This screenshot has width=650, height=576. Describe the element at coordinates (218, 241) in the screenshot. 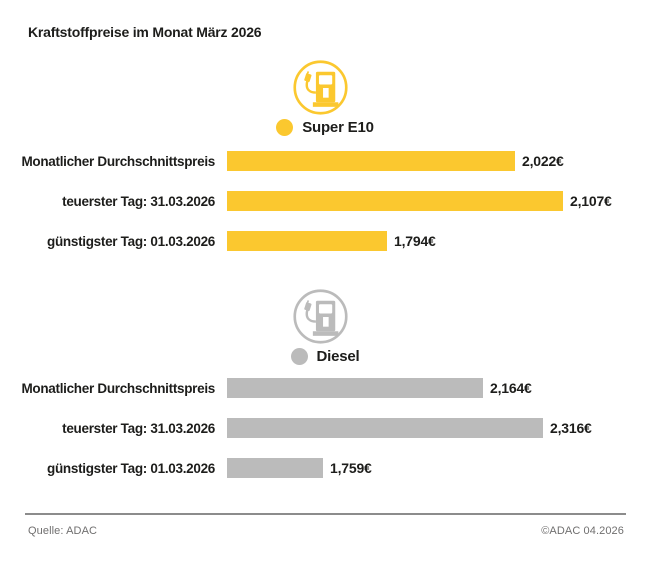

I see `bar-row-super-min: günstigster Tag: 01.03.2026 1,794€` at that location.